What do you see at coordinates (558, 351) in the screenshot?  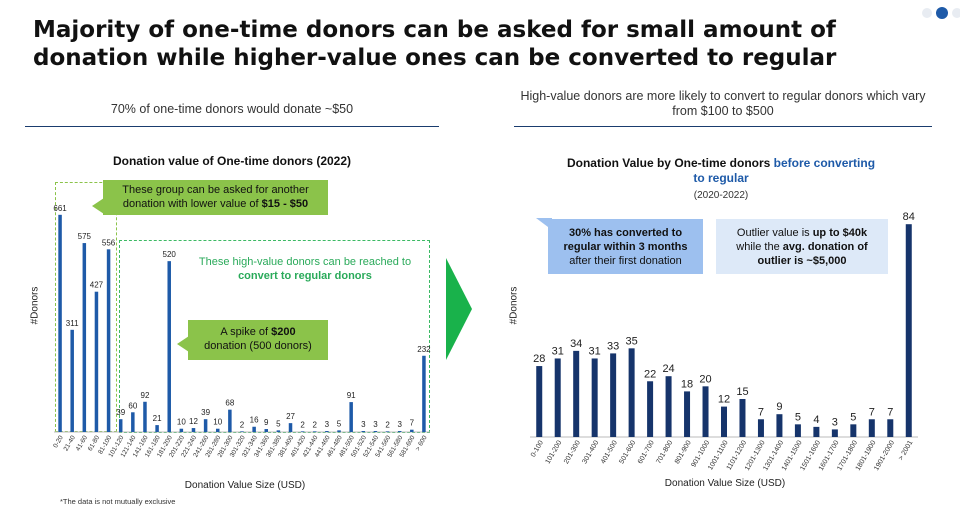 I see `bar-value-label: 31` at bounding box center [558, 351].